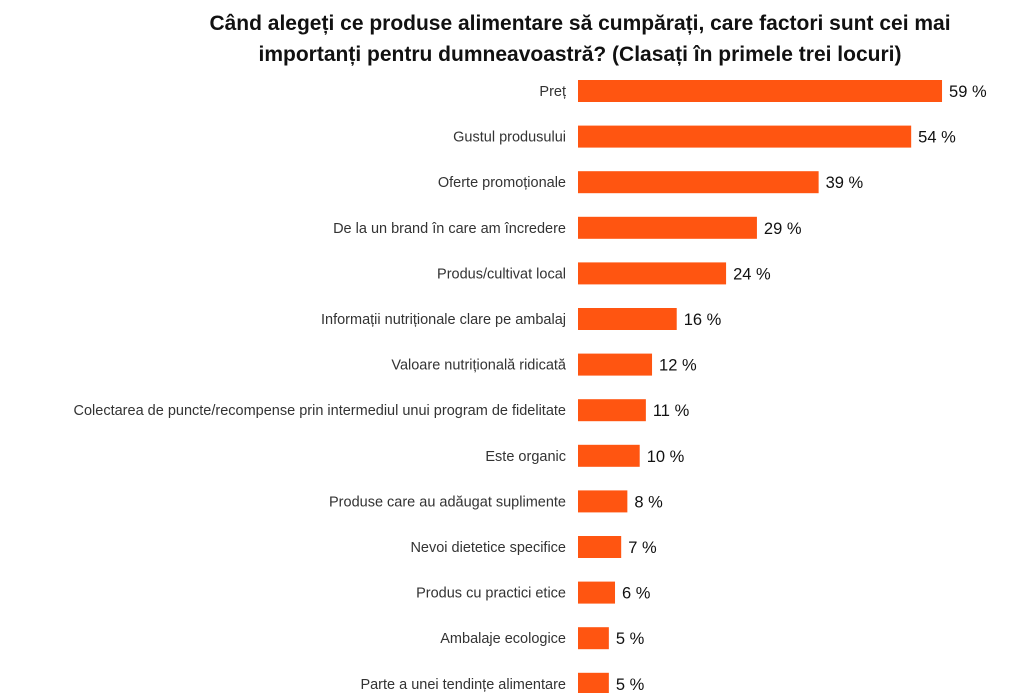 The image size is (1024, 693). What do you see at coordinates (479, 366) in the screenshot?
I see `category-label: Valoare nutrițională ridicată` at bounding box center [479, 366].